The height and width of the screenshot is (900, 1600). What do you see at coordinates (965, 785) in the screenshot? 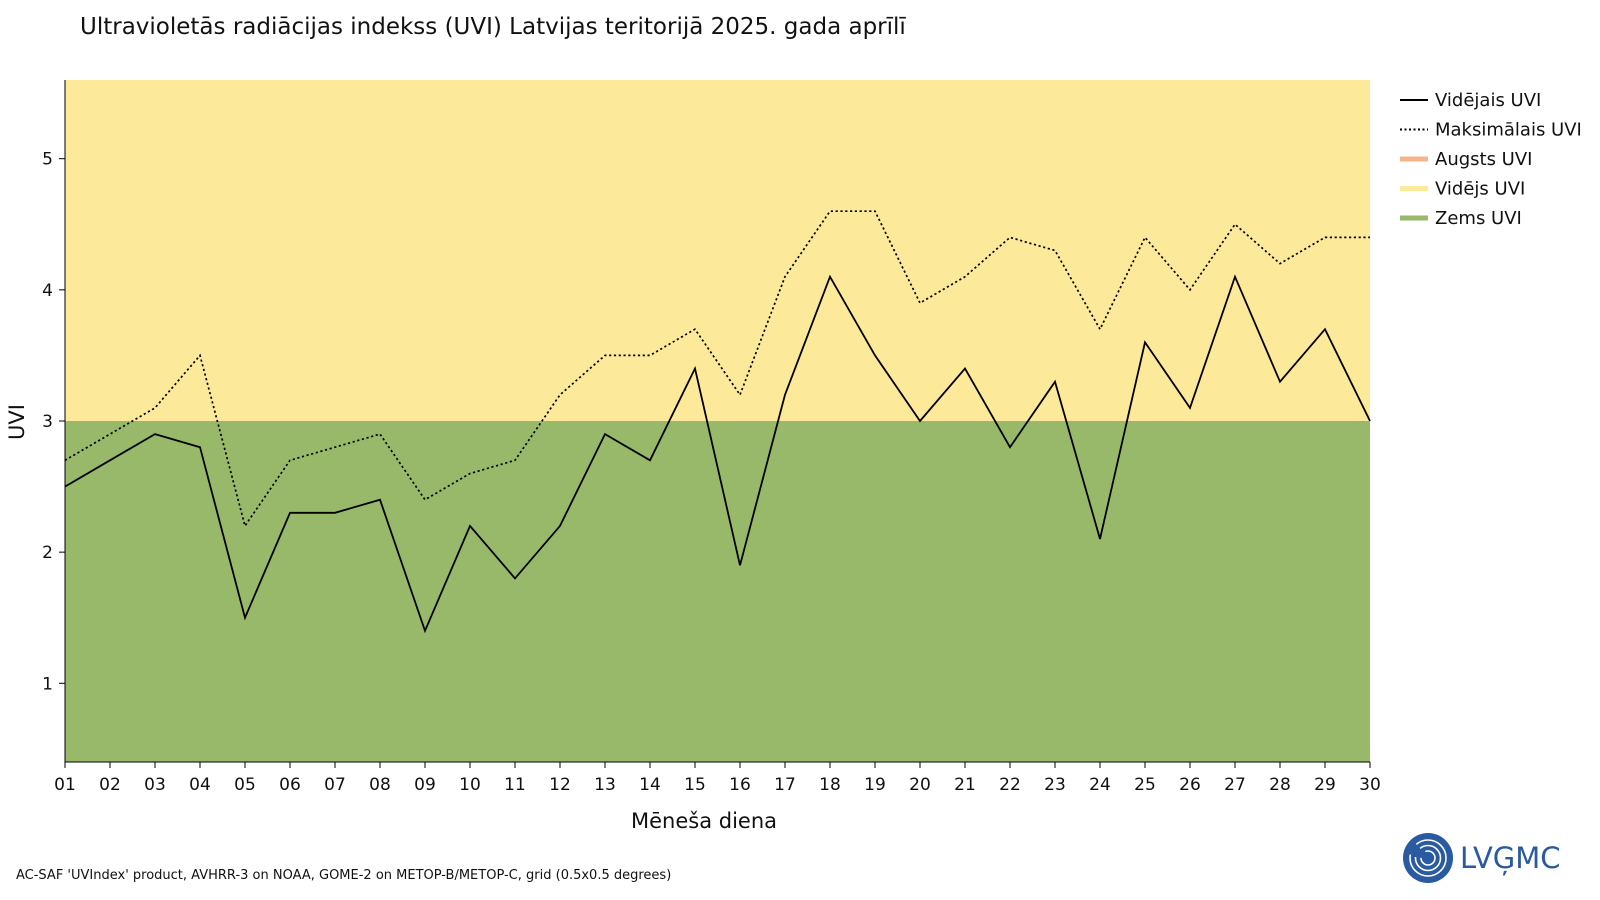
I see `x-tick-label-21: 21` at bounding box center [965, 785].